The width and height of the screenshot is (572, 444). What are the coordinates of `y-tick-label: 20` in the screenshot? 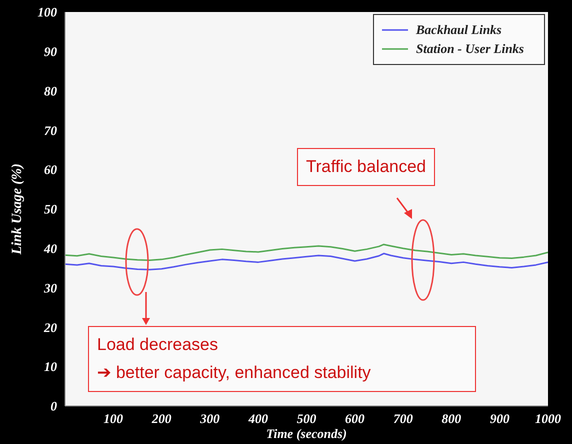 It's located at (50, 327).